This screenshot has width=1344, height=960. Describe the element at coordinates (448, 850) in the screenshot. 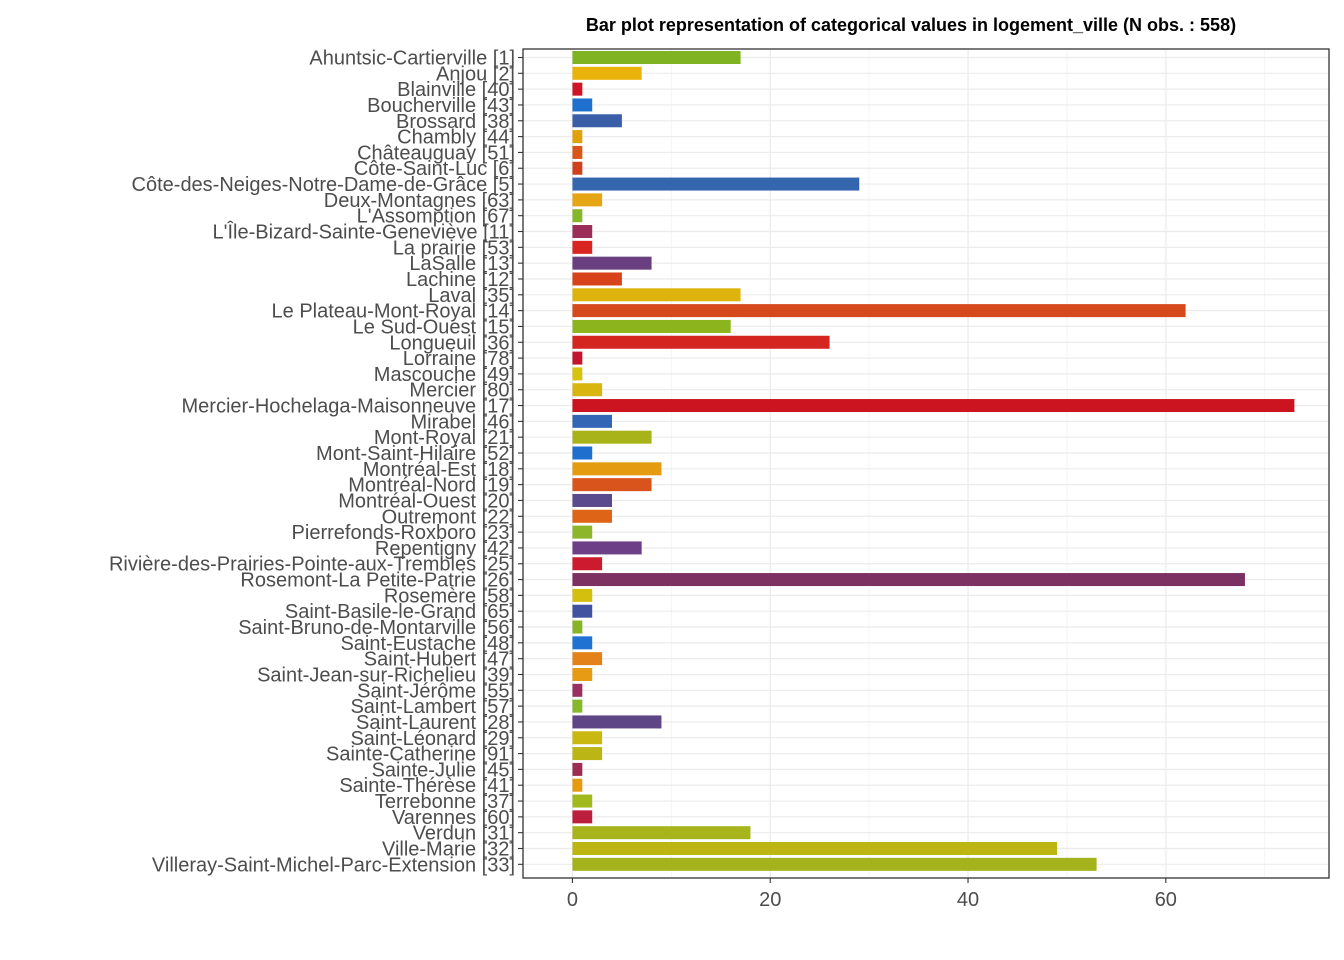

I see `category-label: Ville-Marie [32]` at that location.